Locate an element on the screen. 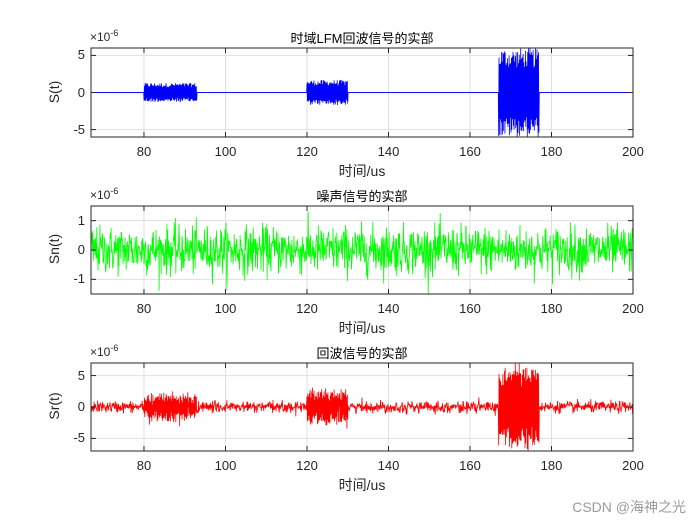  subplot-title: 噪声信号的实部 is located at coordinates (362, 196).